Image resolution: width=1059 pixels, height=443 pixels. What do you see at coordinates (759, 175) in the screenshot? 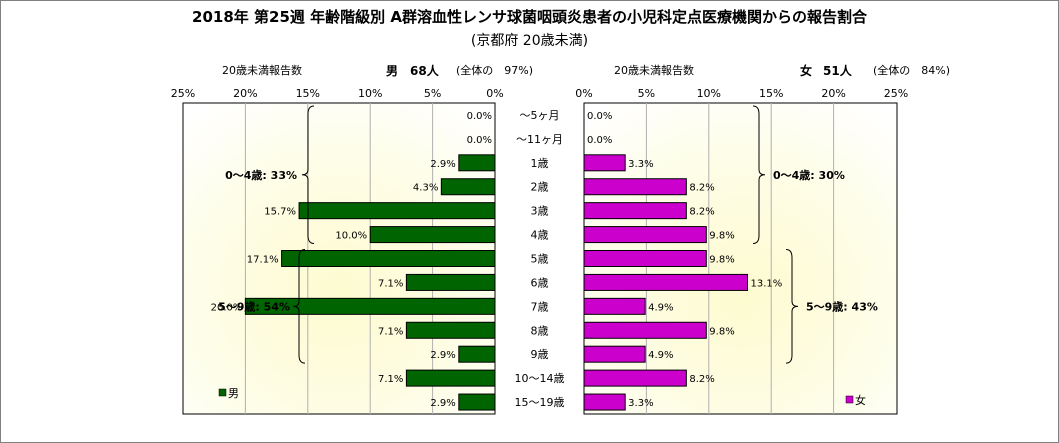
I see `female-0-4-brace` at bounding box center [759, 175].